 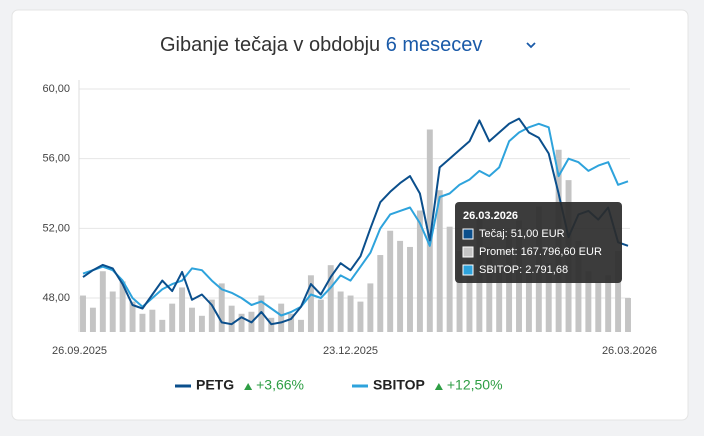 I want to click on y-tick-label: 60,00, so click(x=56, y=89).